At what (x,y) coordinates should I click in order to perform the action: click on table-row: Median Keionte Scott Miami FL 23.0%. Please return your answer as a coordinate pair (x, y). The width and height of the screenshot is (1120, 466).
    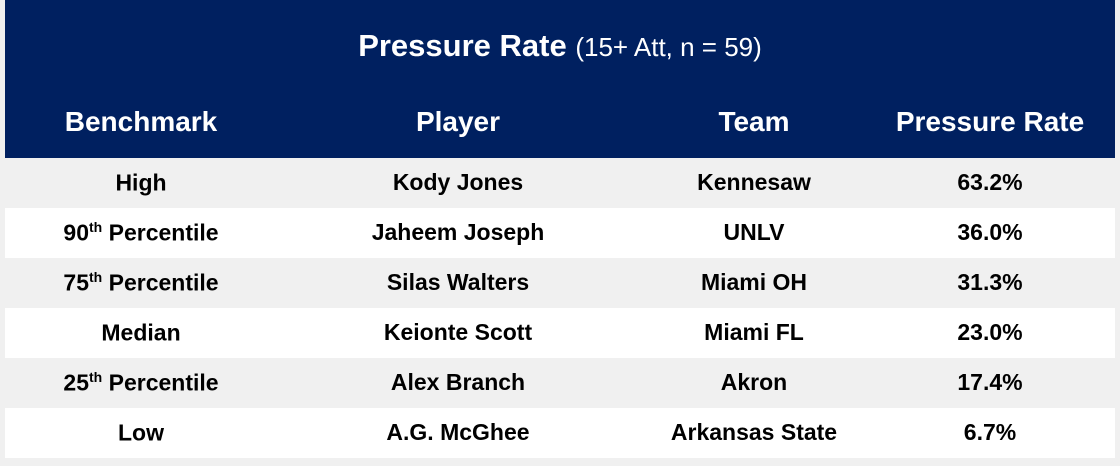
    Looking at the image, I should click on (560, 333).